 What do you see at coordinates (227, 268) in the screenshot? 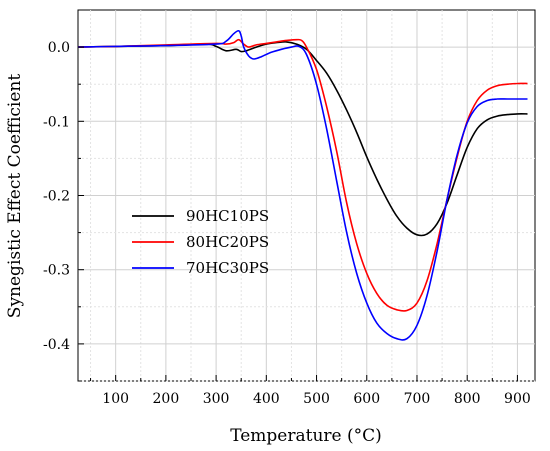
I see `legend-label: 70HC30PS` at bounding box center [227, 268].